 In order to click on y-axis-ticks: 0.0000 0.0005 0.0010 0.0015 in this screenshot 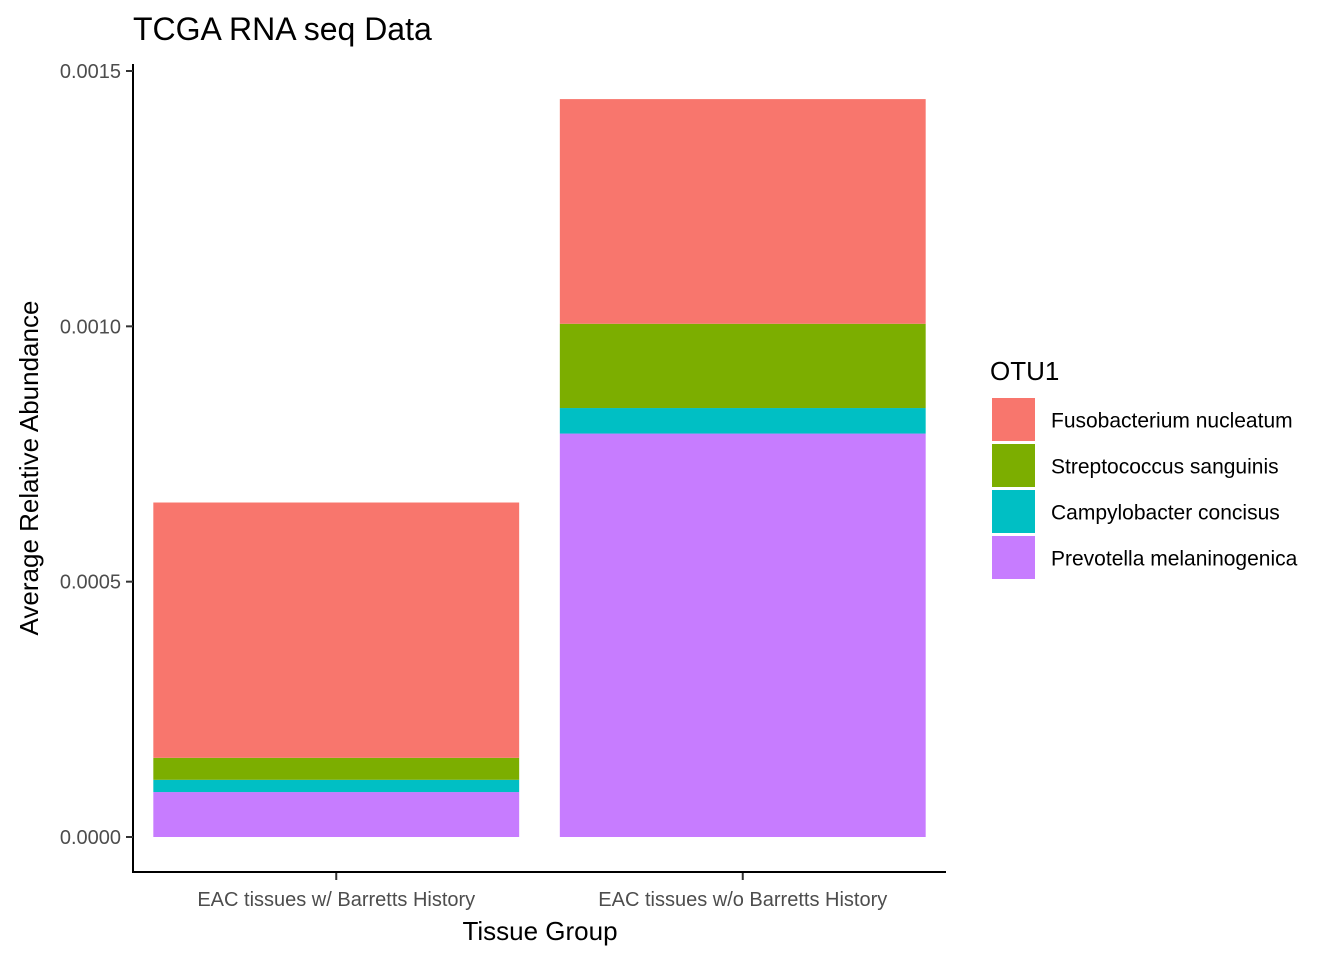, I will do `click(96, 455)`.